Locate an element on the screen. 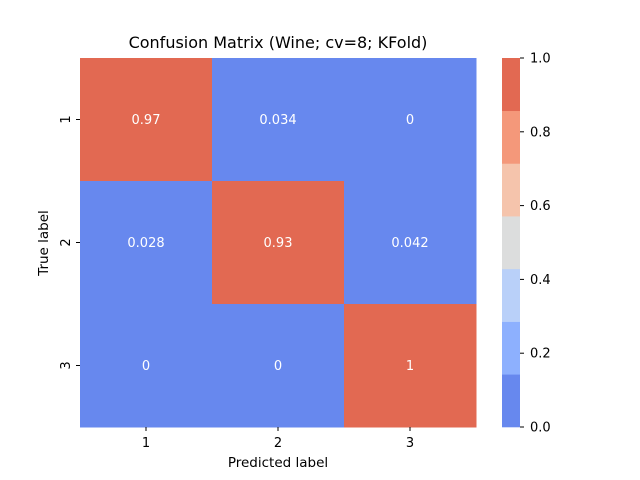  x-tick-label: 1 is located at coordinates (146, 443).